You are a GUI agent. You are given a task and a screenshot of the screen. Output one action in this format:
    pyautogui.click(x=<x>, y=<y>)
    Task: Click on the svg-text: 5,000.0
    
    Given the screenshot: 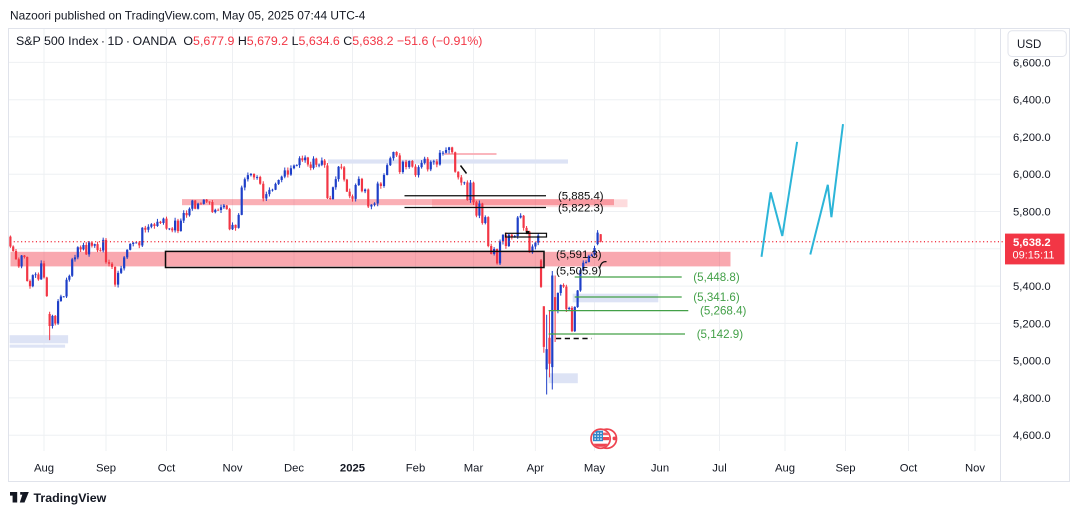 What is the action you would take?
    pyautogui.click(x=1032, y=362)
    